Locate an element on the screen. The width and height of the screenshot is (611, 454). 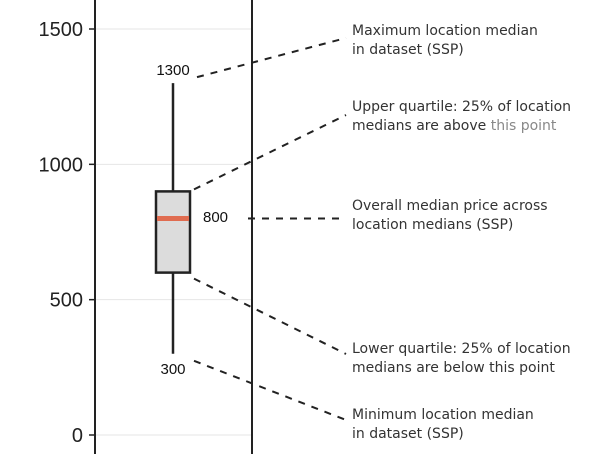
annotation-max-line1: Maximum location median is located at coordinates (445, 31).